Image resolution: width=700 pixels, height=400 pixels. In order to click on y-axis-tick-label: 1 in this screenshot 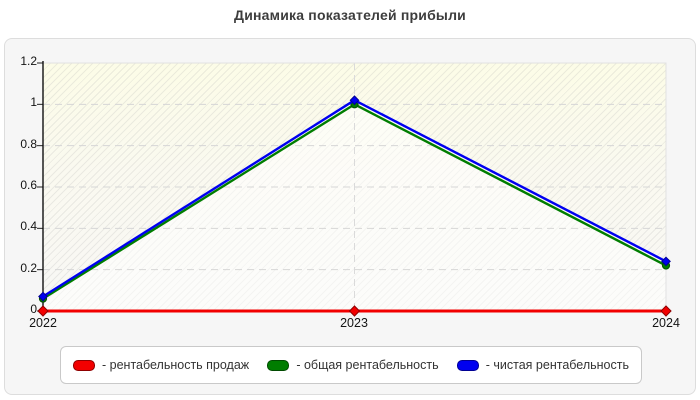, I will do `click(33, 102)`.